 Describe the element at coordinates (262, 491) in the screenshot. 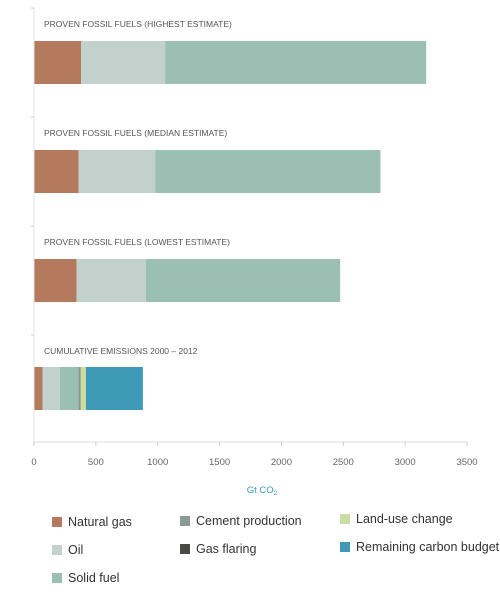

I see `x-axis-label: Gt CO2` at that location.